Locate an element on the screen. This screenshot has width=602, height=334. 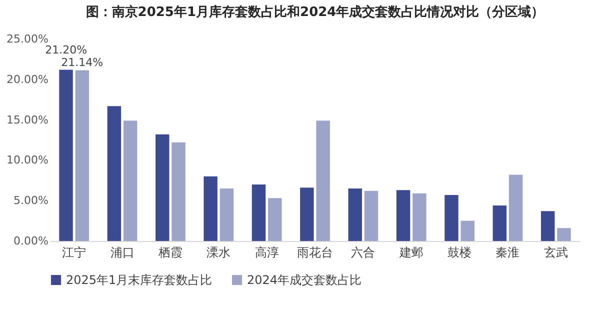
y-tick-label: 15.00% is located at coordinates (27, 119).